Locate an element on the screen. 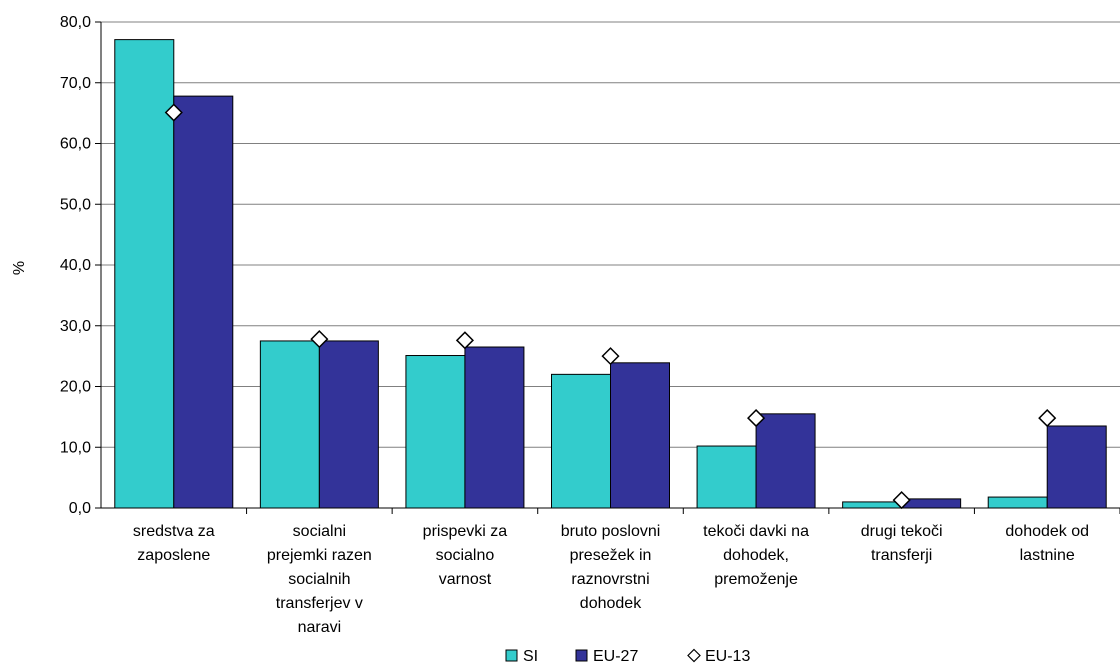 The height and width of the screenshot is (672, 1120). category-label: prispevki za socialno varnost is located at coordinates (465, 555).